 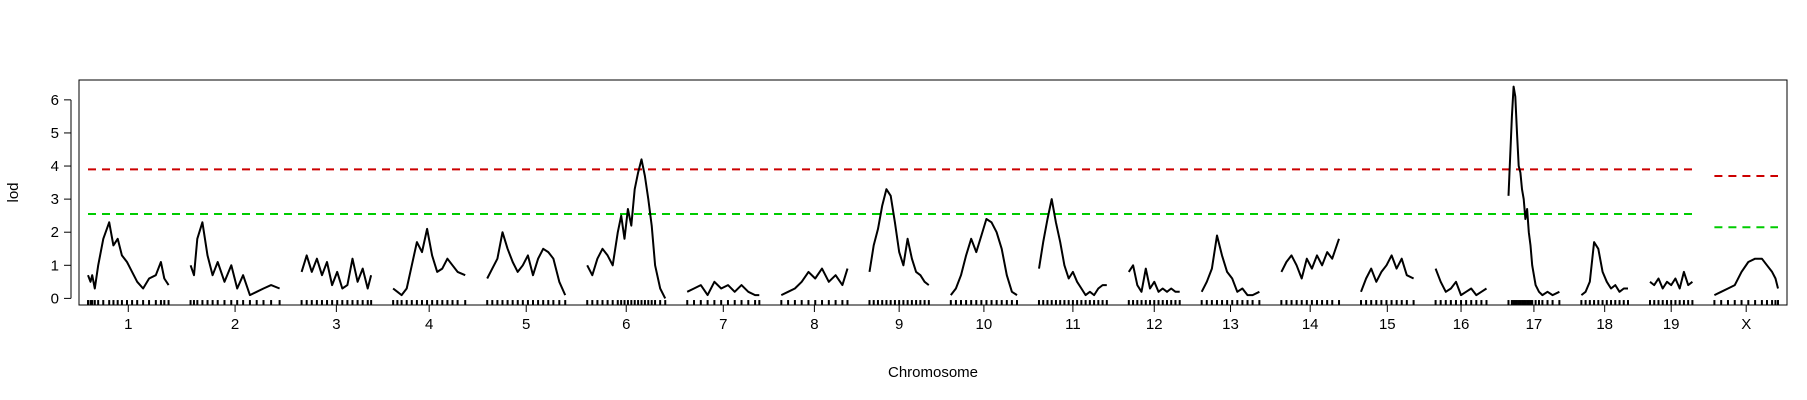 I want to click on x-tick-label-chr-8: 8, so click(x=814, y=324).